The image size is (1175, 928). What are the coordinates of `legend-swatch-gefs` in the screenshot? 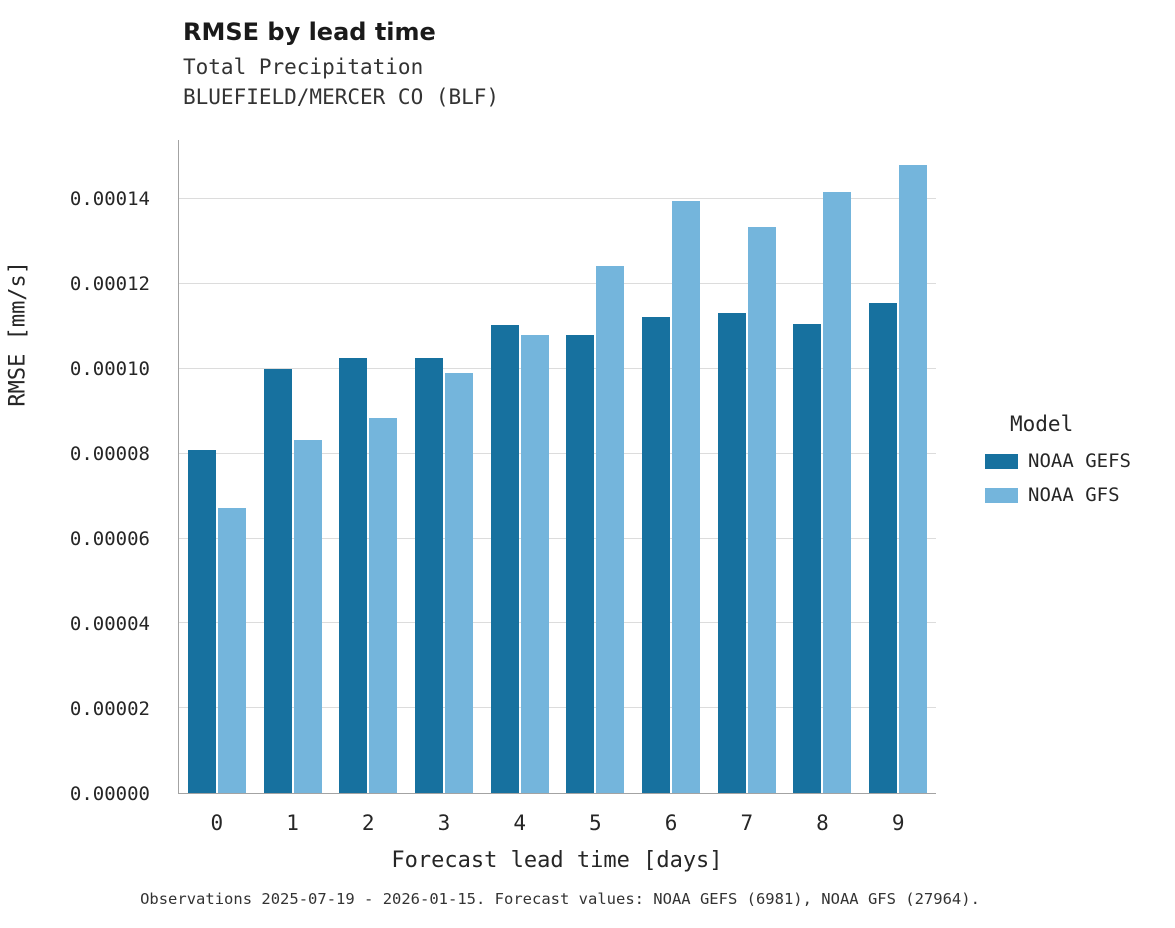 It's located at (1001, 461).